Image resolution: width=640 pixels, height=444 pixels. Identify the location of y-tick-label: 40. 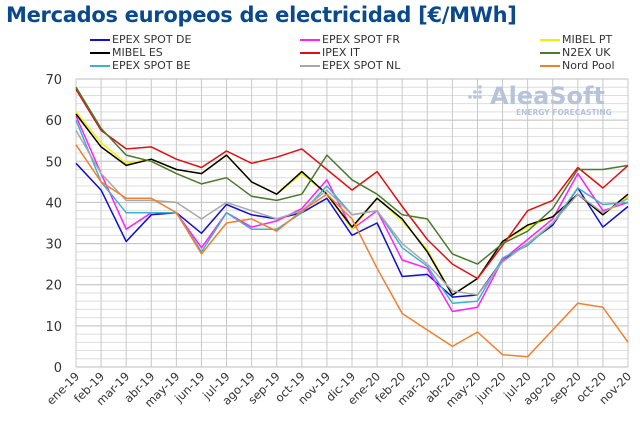
(53, 203).